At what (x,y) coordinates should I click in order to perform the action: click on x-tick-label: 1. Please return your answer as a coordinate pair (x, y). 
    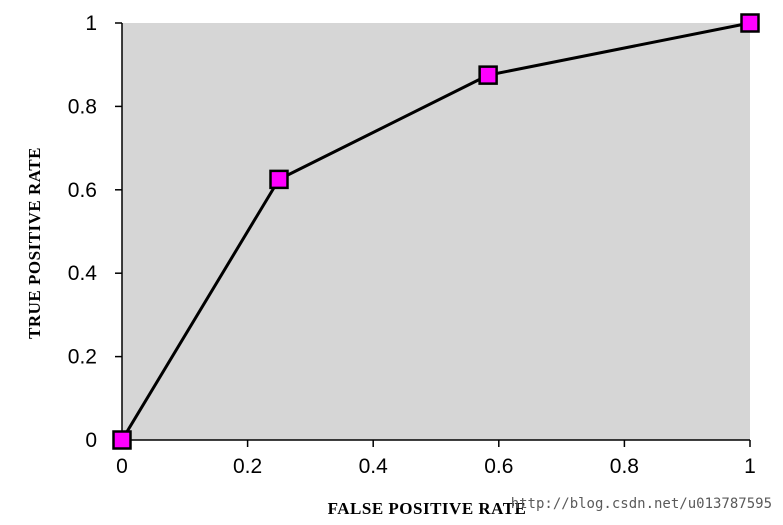
    Looking at the image, I should click on (750, 466).